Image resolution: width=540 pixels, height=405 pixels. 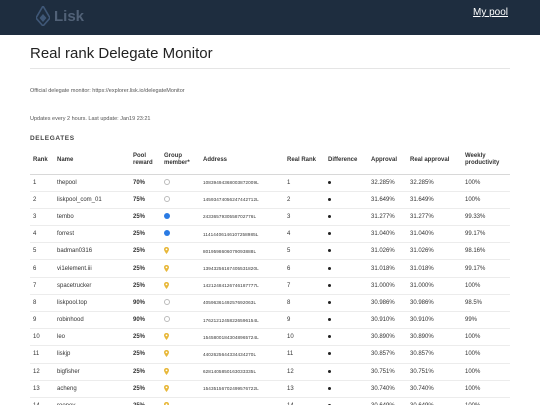 What do you see at coordinates (242, 354) in the screenshot?
I see `cell-address: 4402625644334434270L` at bounding box center [242, 354].